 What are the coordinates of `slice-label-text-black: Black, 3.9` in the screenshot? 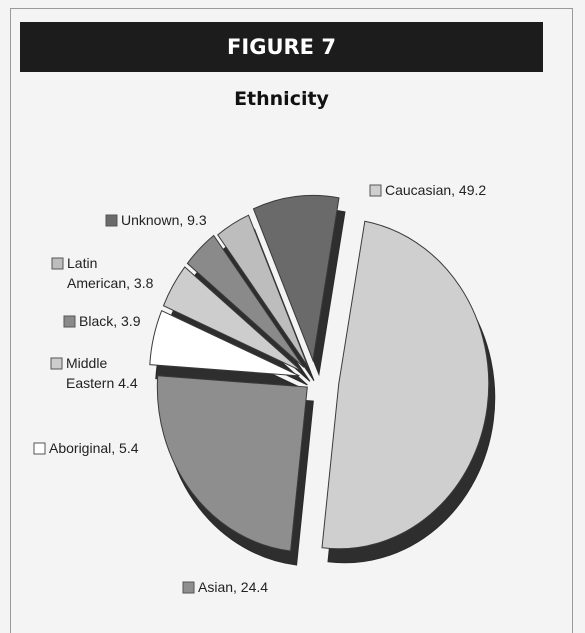 It's located at (110, 321).